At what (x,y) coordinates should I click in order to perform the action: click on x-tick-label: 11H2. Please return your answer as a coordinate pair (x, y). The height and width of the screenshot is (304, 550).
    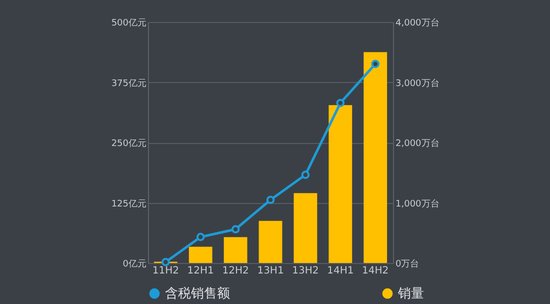
    Looking at the image, I should click on (165, 271).